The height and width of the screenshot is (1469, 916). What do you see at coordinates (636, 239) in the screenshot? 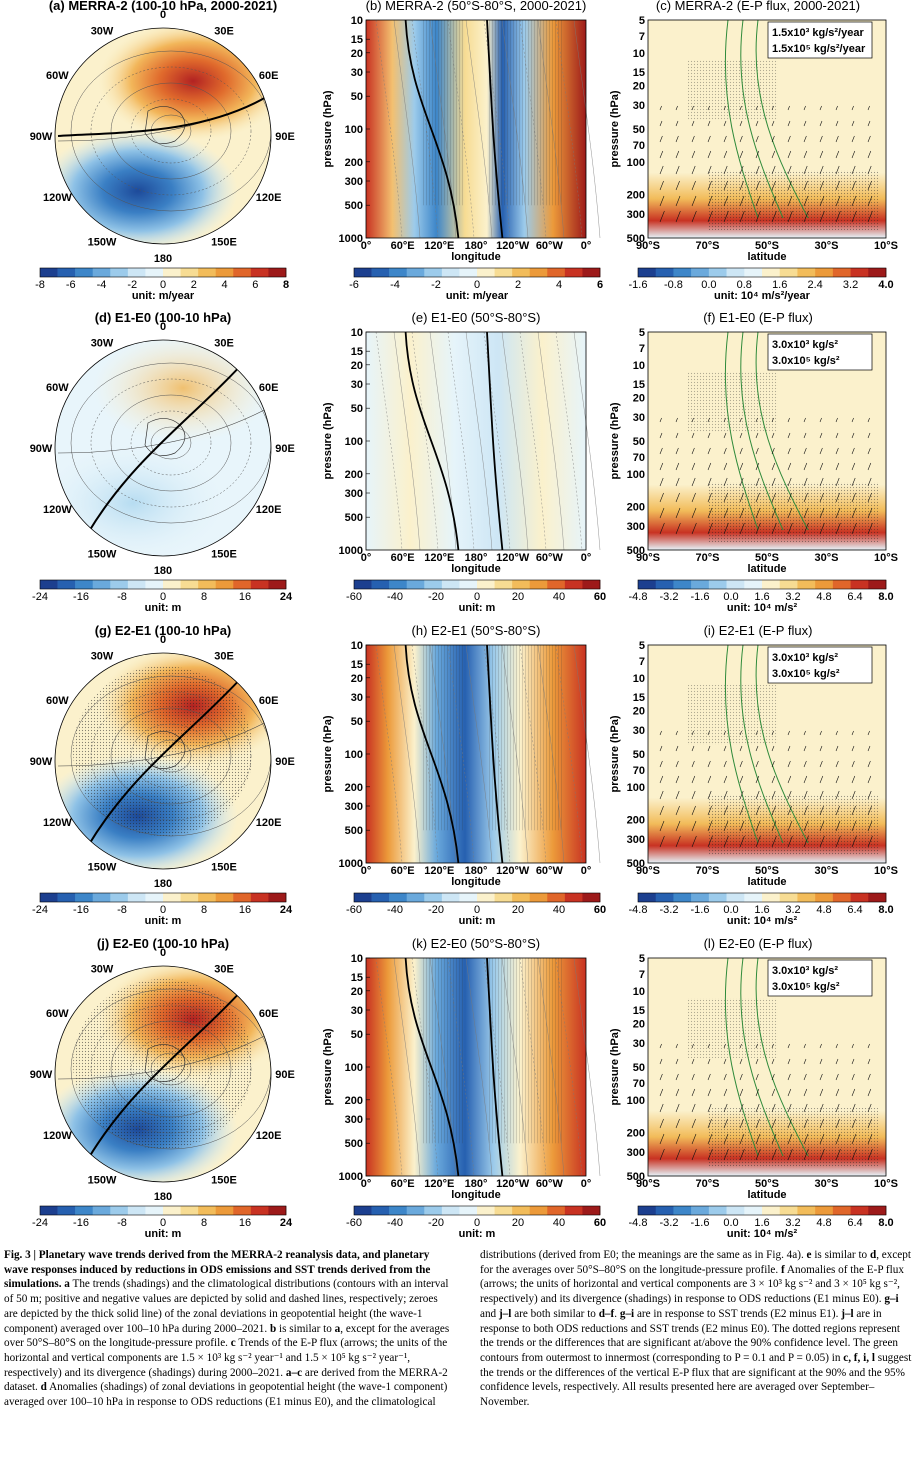
I see `y-tick-label: 500` at bounding box center [636, 239].